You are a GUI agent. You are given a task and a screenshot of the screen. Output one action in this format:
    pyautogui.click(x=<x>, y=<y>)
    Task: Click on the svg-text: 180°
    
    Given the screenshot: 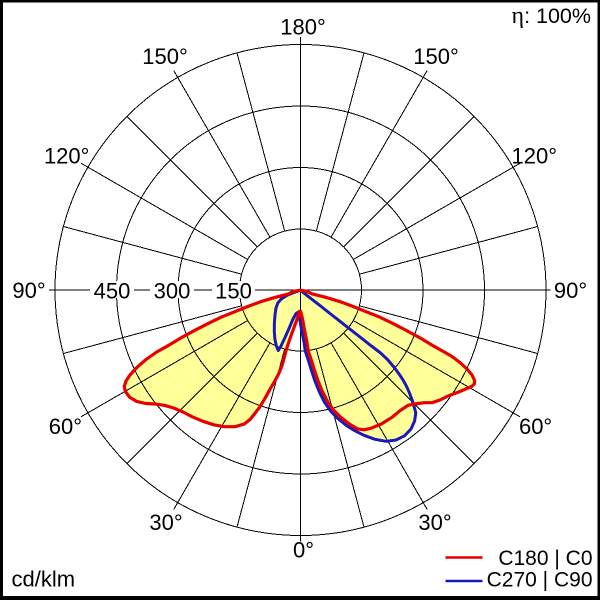 What is the action you would take?
    pyautogui.click(x=303, y=27)
    